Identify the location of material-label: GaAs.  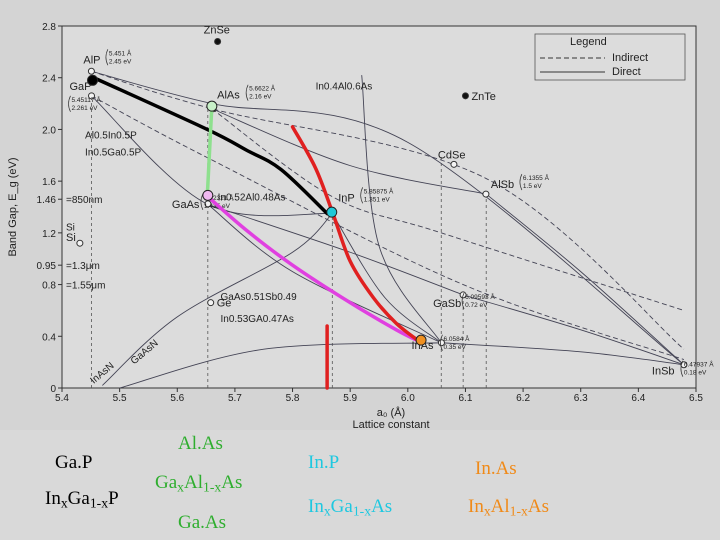
(186, 205).